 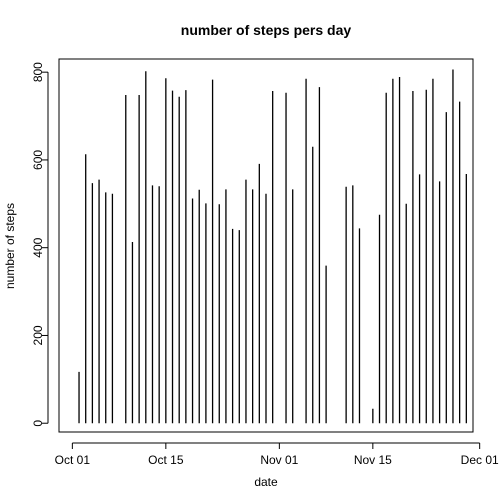 What do you see at coordinates (10, 246) in the screenshot?
I see `y-axis-label: number of steps` at bounding box center [10, 246].